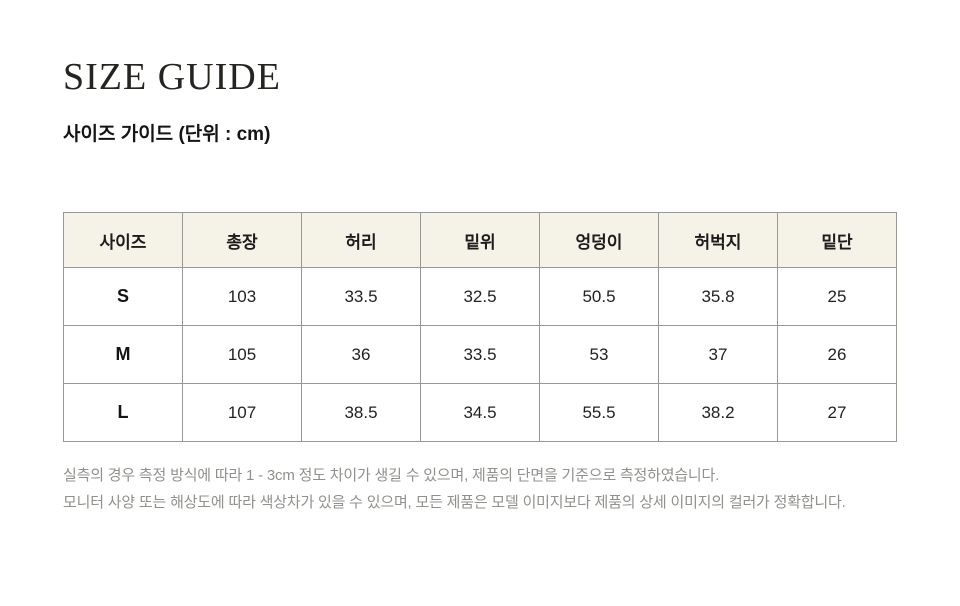  I want to click on table-row: M 105 36 33.5 53 37 26, so click(480, 354).